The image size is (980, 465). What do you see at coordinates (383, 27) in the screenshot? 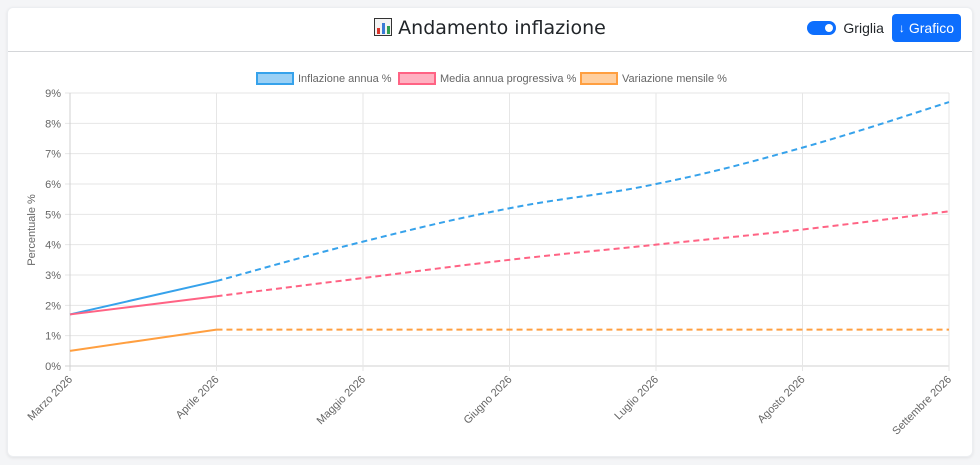
I see `bar-chart-icon` at bounding box center [383, 27].